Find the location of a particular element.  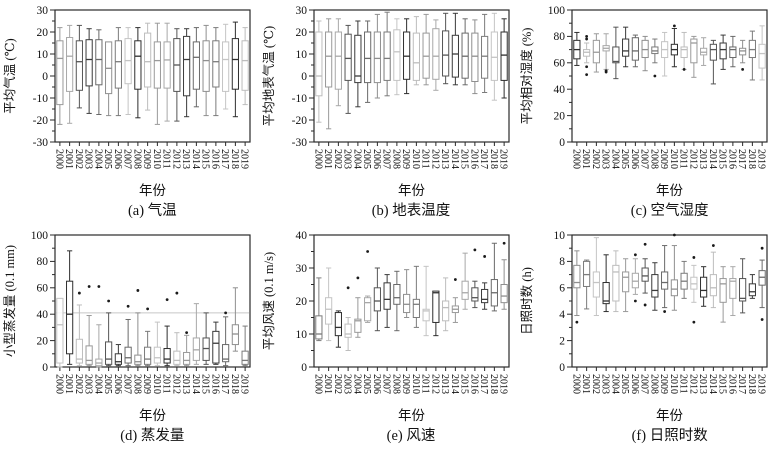

svg-text: 平均地表气温 (℃) is located at coordinates (268, 76).